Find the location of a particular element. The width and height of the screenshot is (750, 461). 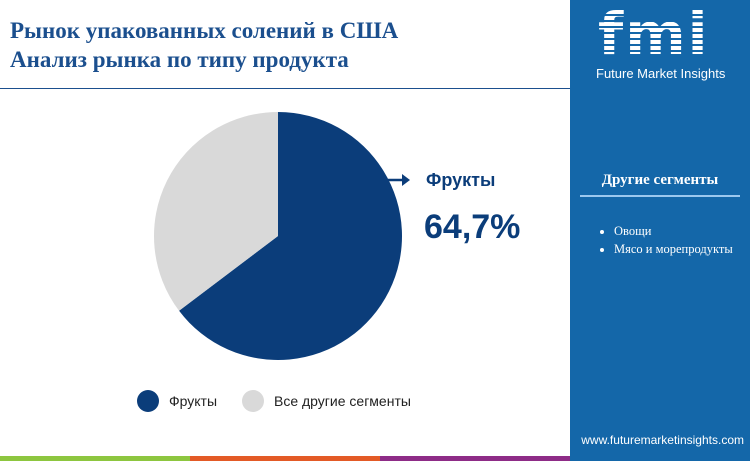

legend-item-others: Все другие сегменты is located at coordinates (326, 401).